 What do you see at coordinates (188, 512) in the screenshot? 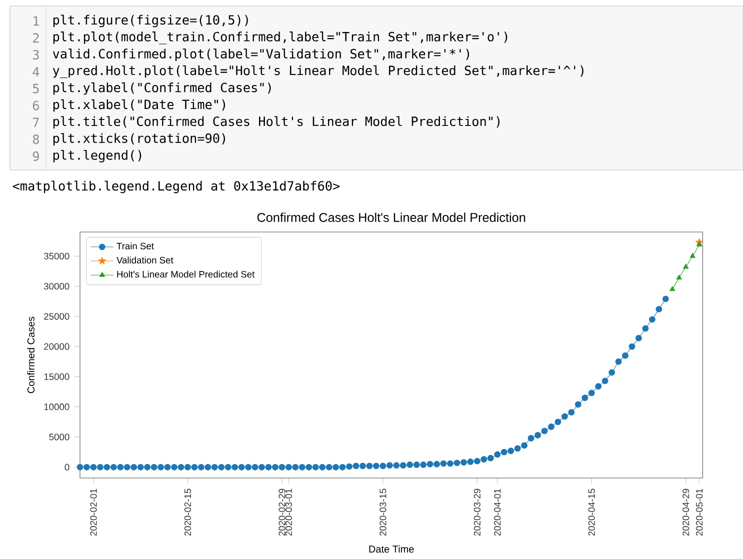
I see `x-tick-label: 2020-02-15` at bounding box center [188, 512].